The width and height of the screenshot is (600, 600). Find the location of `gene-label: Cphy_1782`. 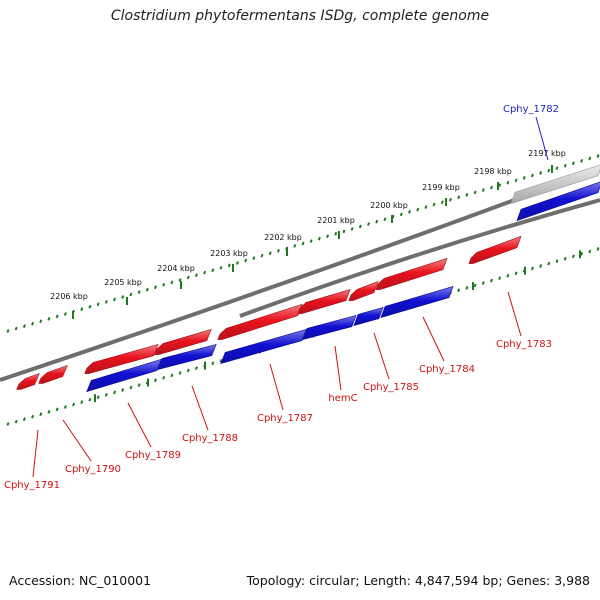

gene-label: Cphy_1782 is located at coordinates (531, 109).